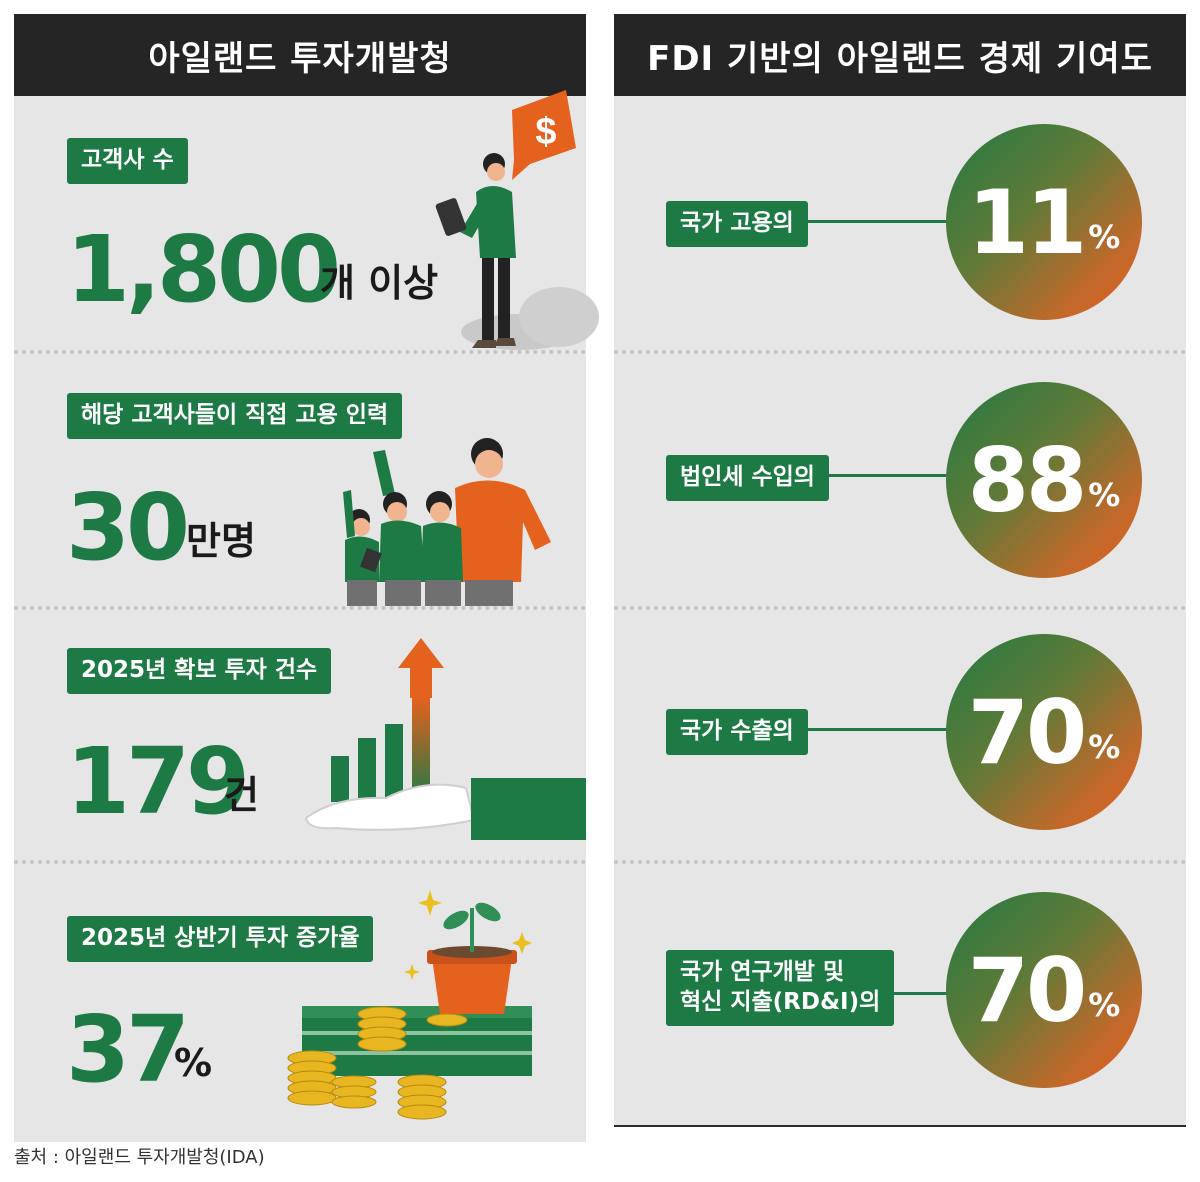  Describe the element at coordinates (158, 781) in the screenshot. I see `stat-value-investments: 179` at that location.